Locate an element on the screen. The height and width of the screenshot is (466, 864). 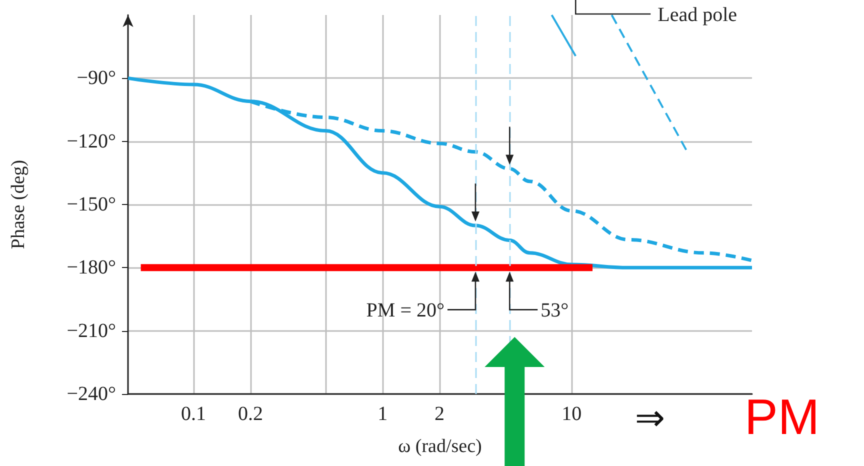
y-tick-label: −180° is located at coordinates (91, 267).